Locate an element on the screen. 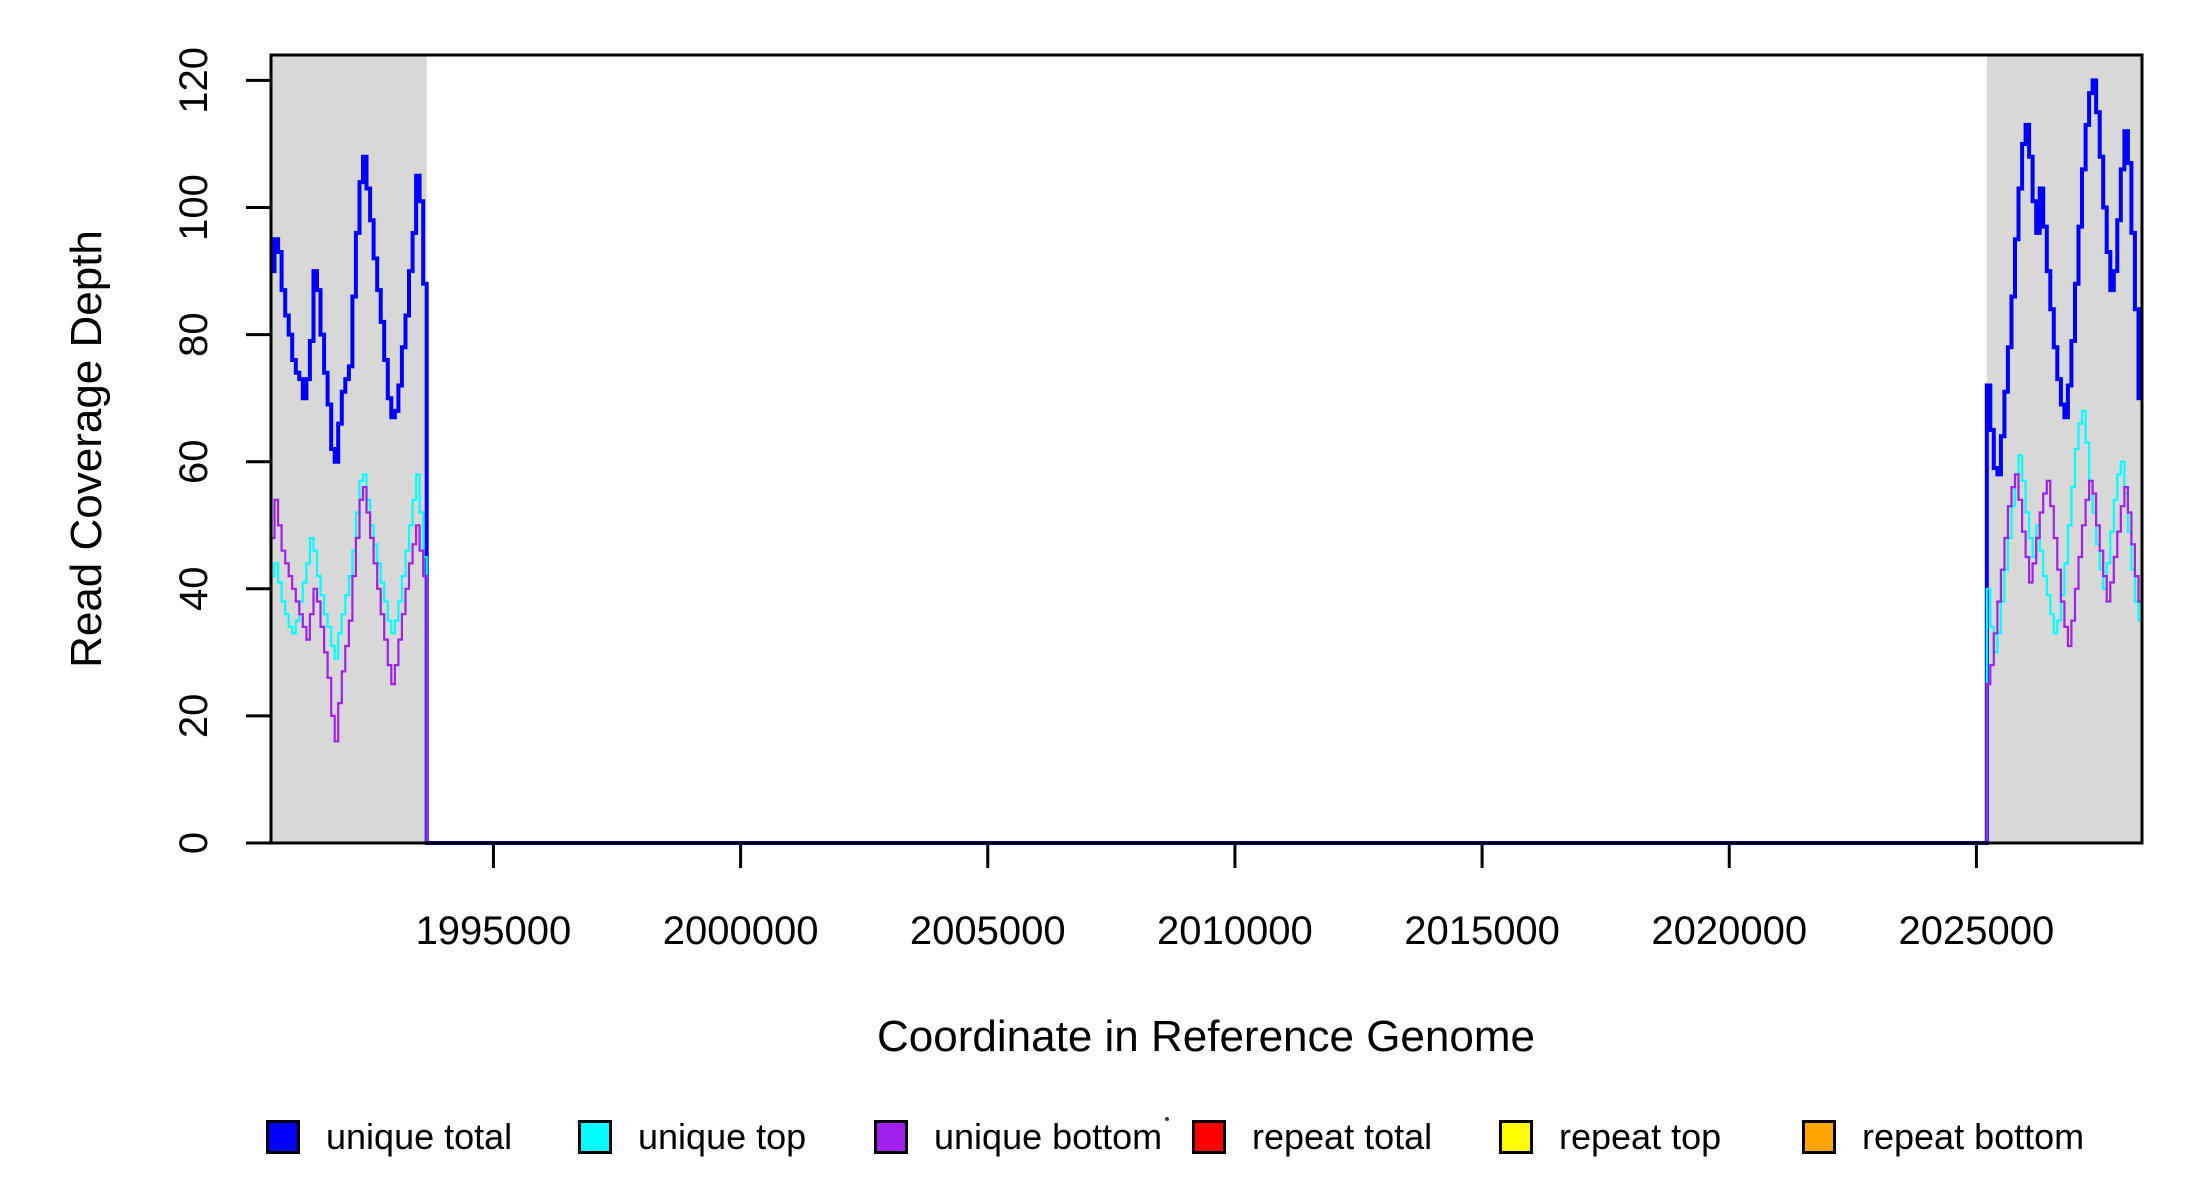  y-tick-label: 40 is located at coordinates (194, 589).